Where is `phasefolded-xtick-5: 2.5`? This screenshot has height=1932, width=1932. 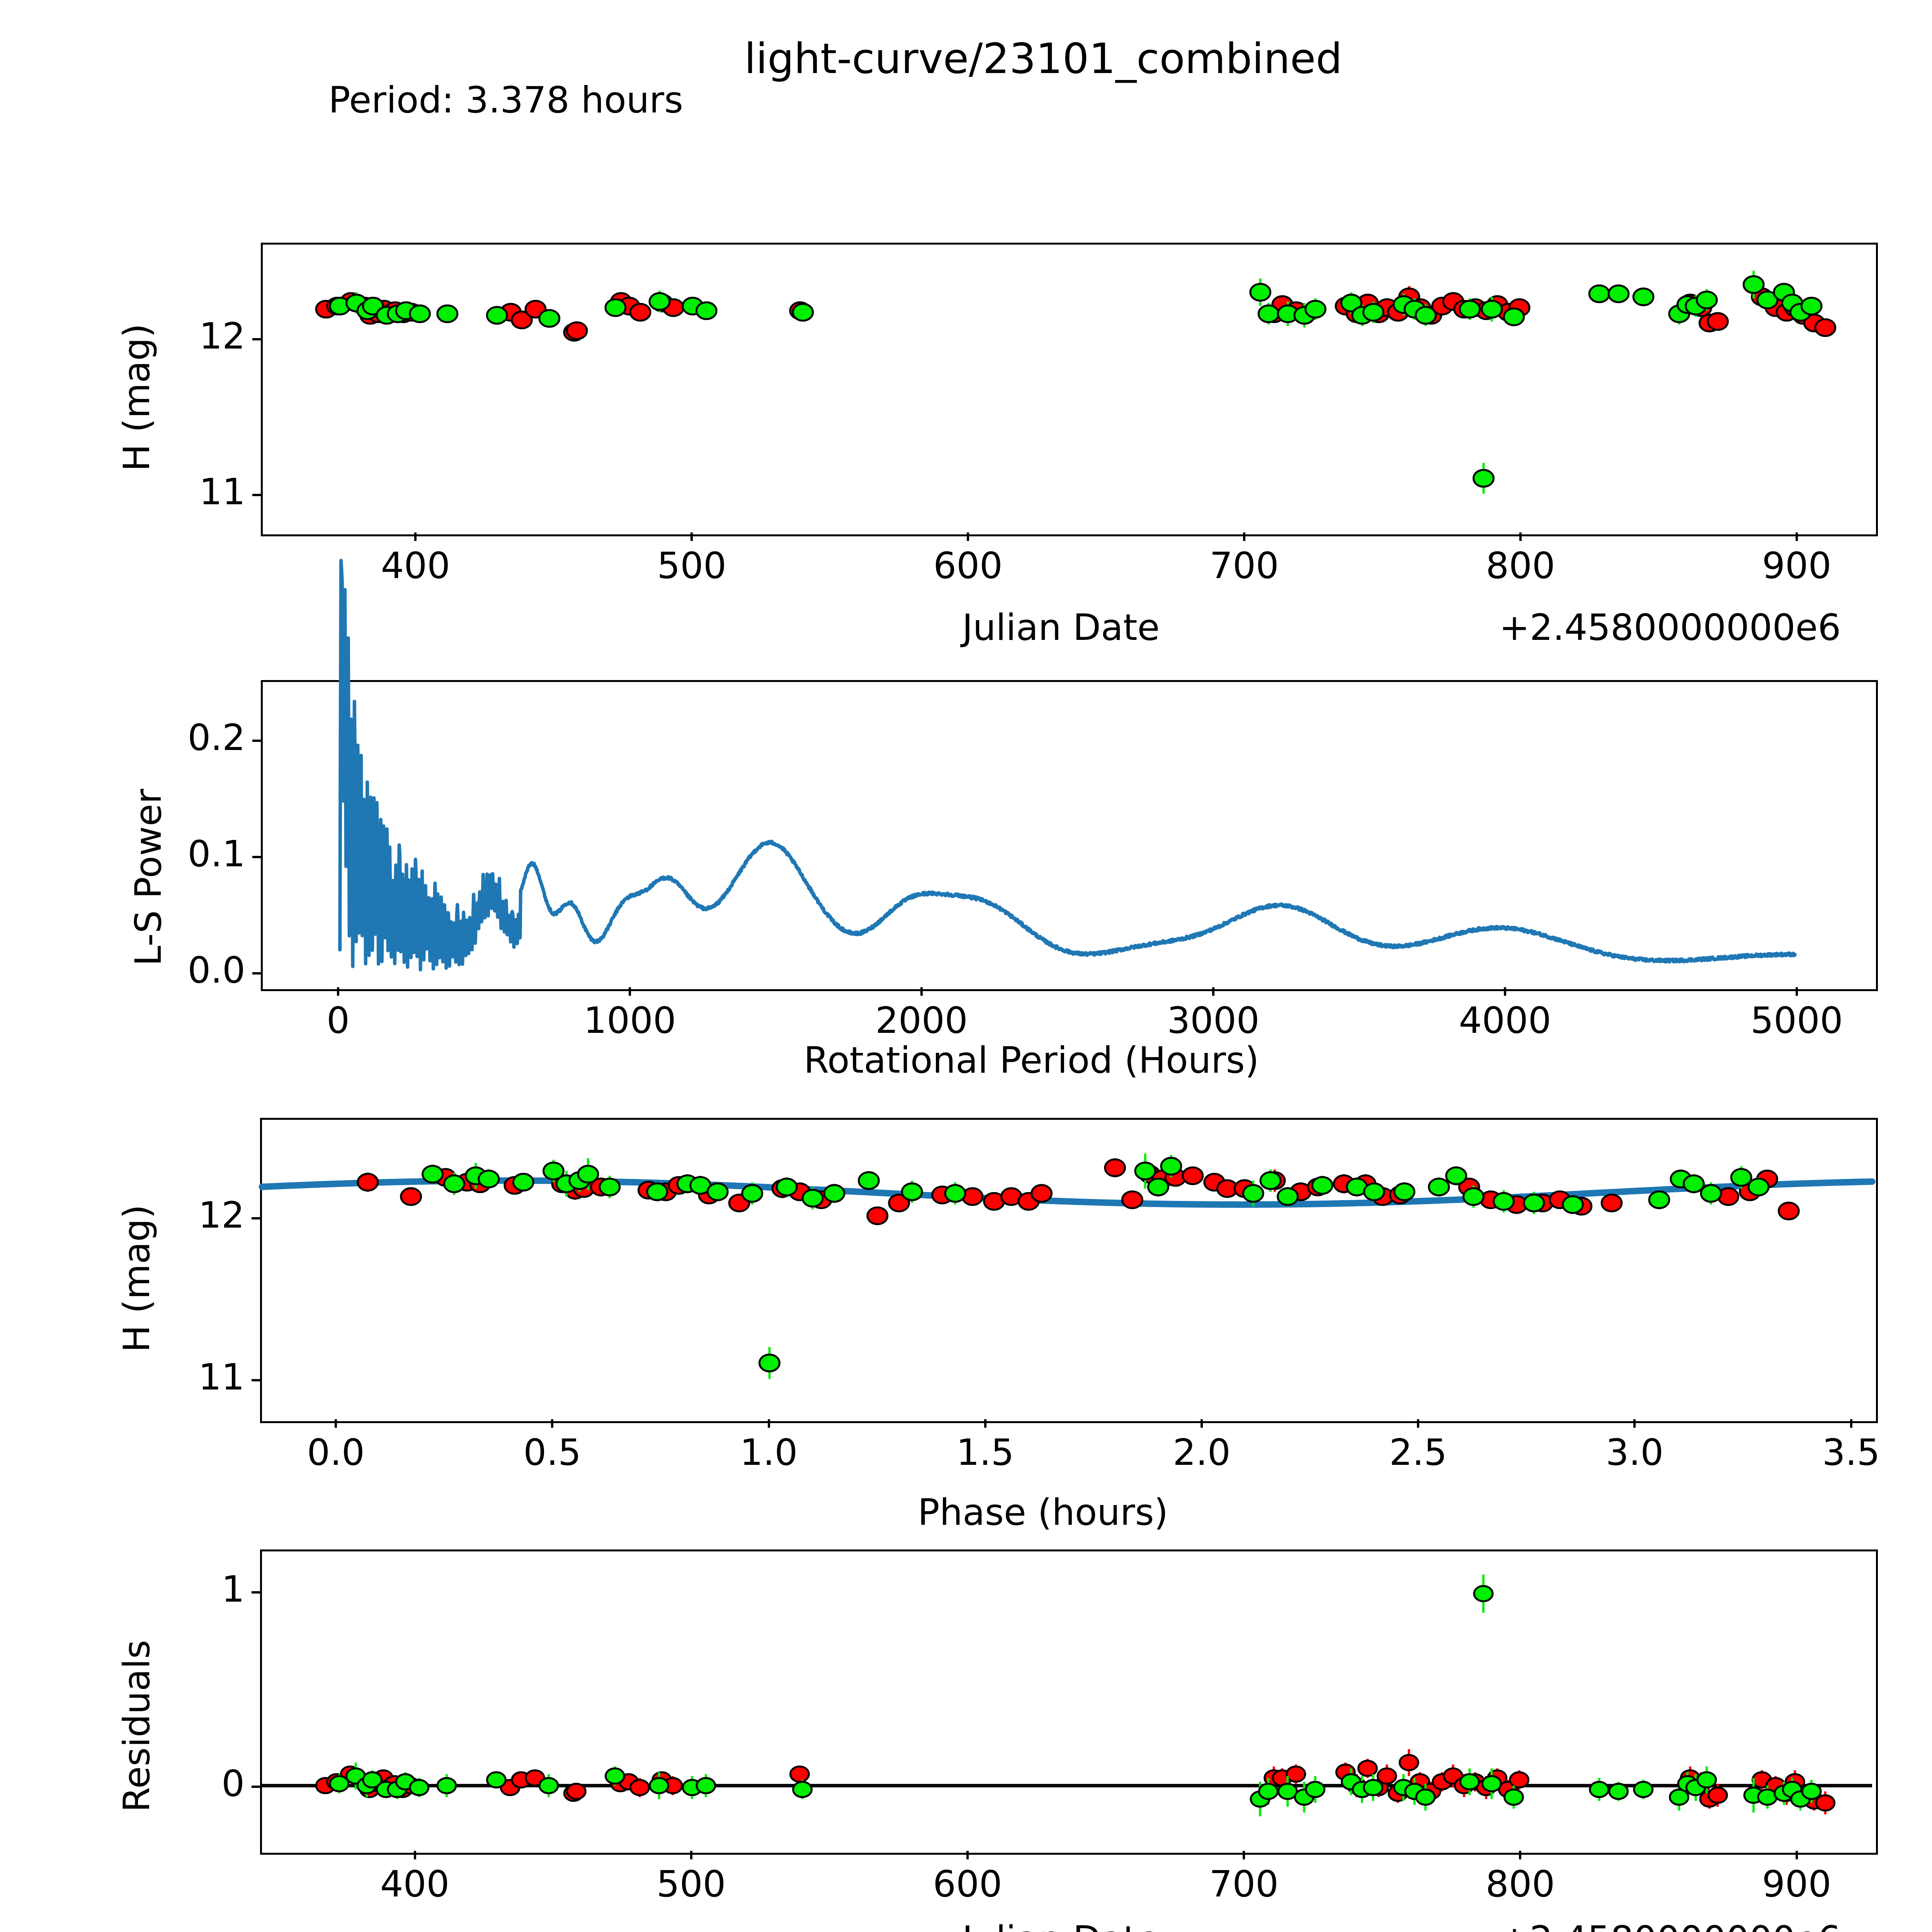 phasefolded-xtick-5: 2.5 is located at coordinates (1418, 1453).